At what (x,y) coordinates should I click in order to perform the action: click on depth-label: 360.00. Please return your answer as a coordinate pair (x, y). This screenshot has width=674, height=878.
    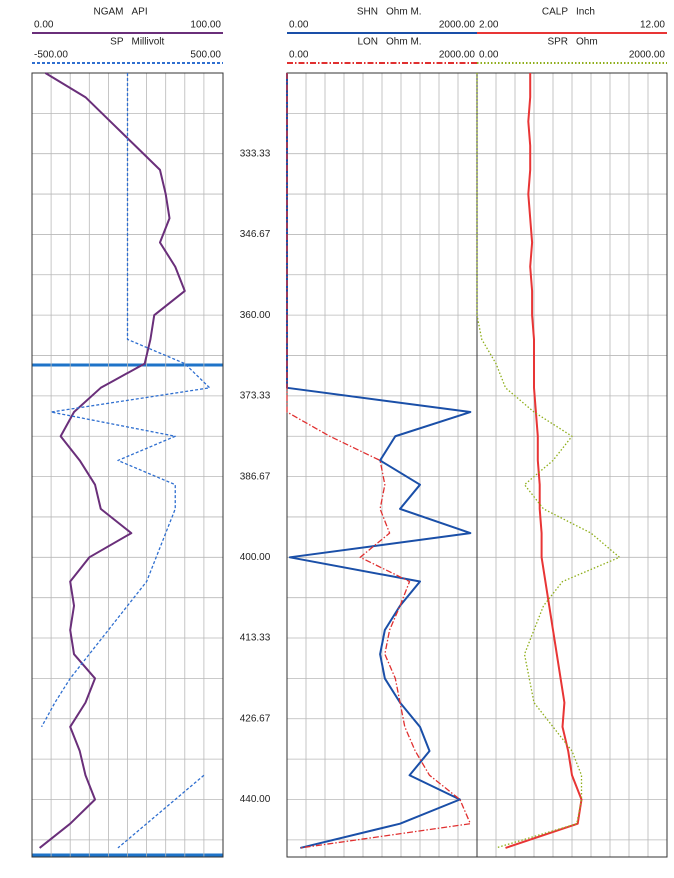
    Looking at the image, I should click on (255, 315).